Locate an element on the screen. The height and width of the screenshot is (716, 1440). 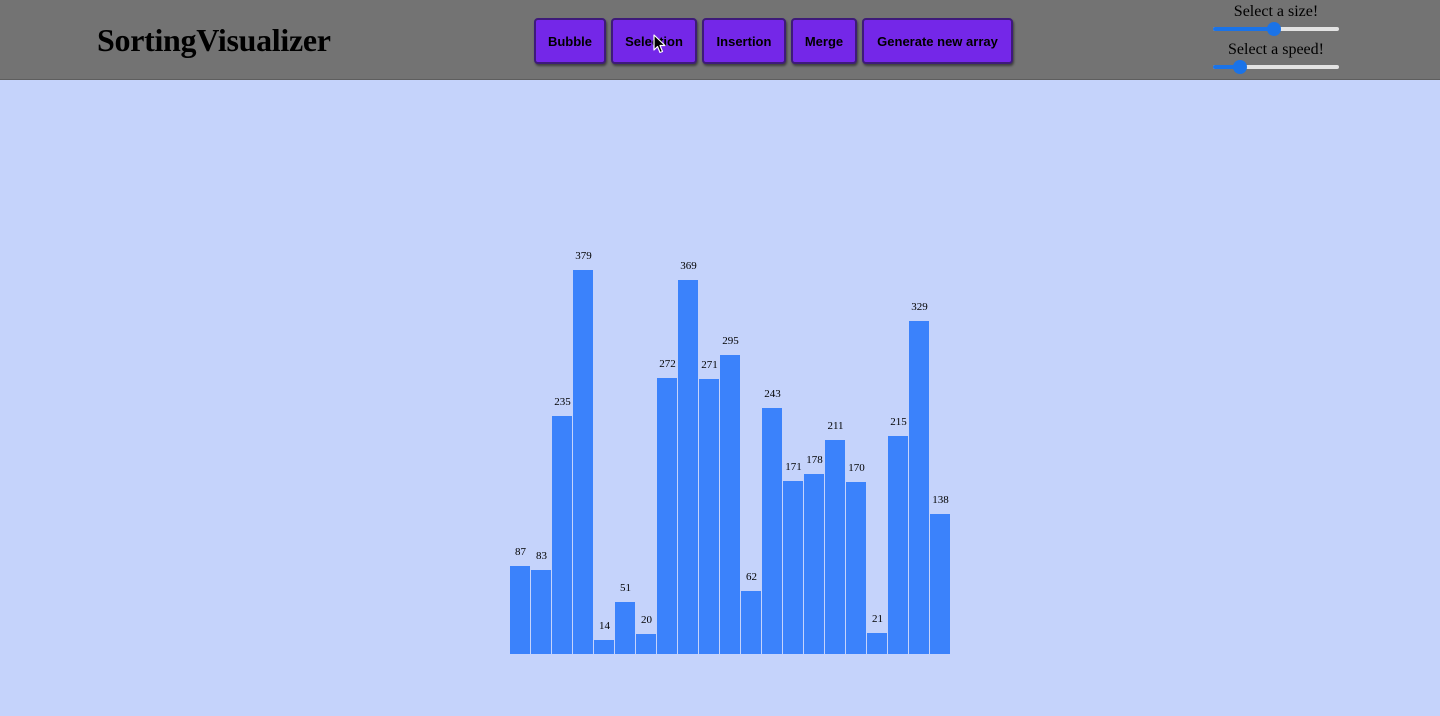
bubble-sort-button: Bubble is located at coordinates (570, 41).